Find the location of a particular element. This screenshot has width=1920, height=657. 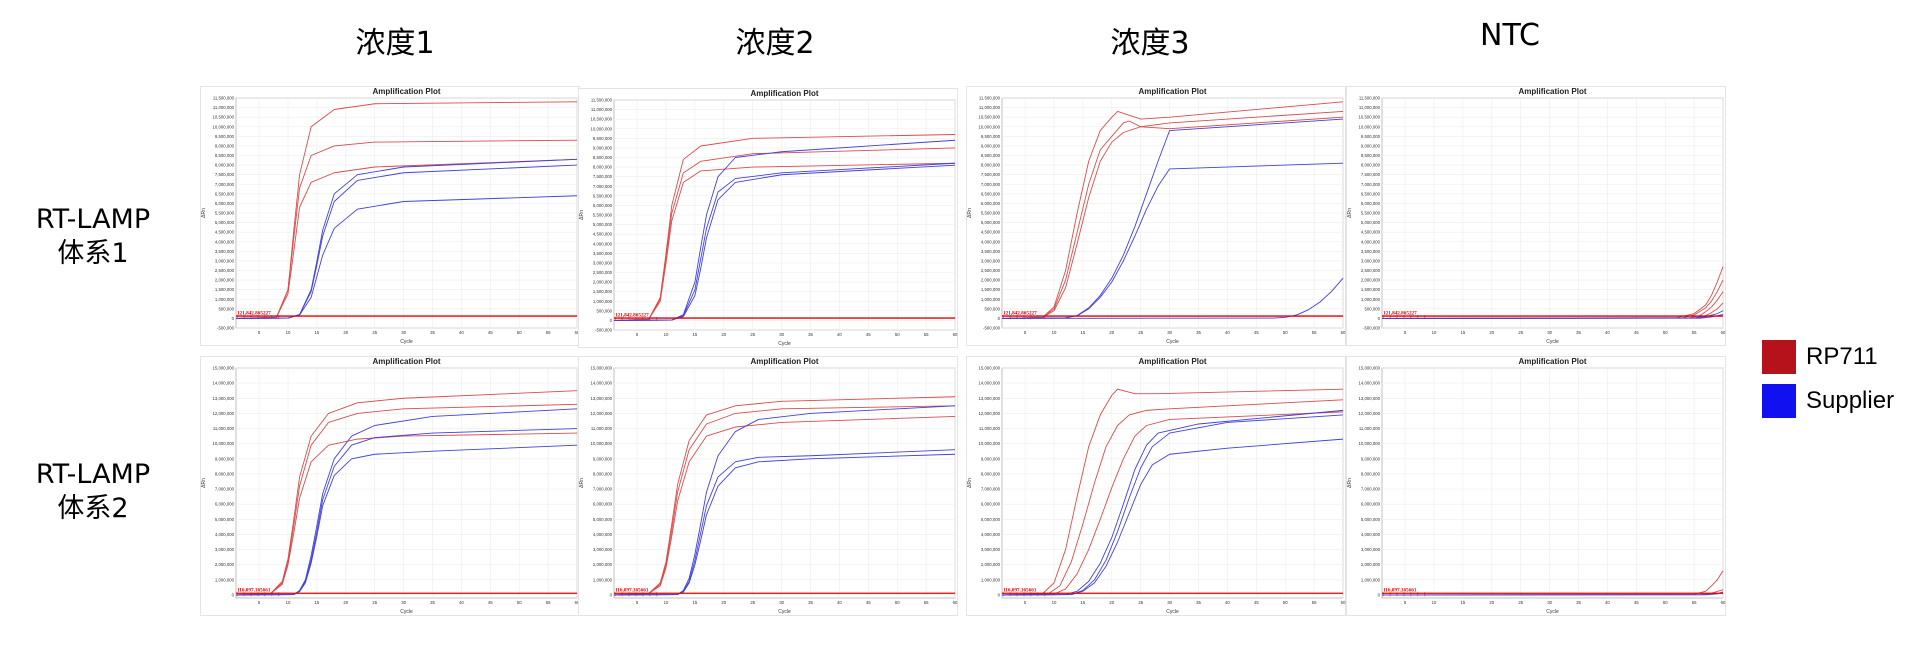

legend-label-supplier: Supplier is located at coordinates (1850, 400).